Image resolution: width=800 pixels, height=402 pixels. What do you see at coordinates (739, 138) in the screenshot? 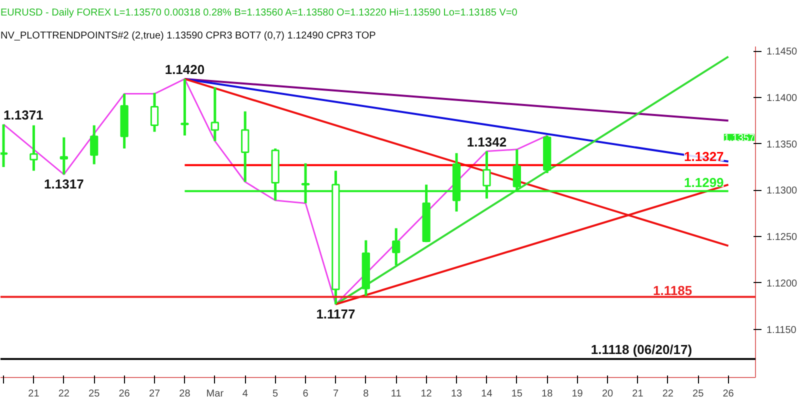
I see `annotation: 1.1357` at bounding box center [739, 138].